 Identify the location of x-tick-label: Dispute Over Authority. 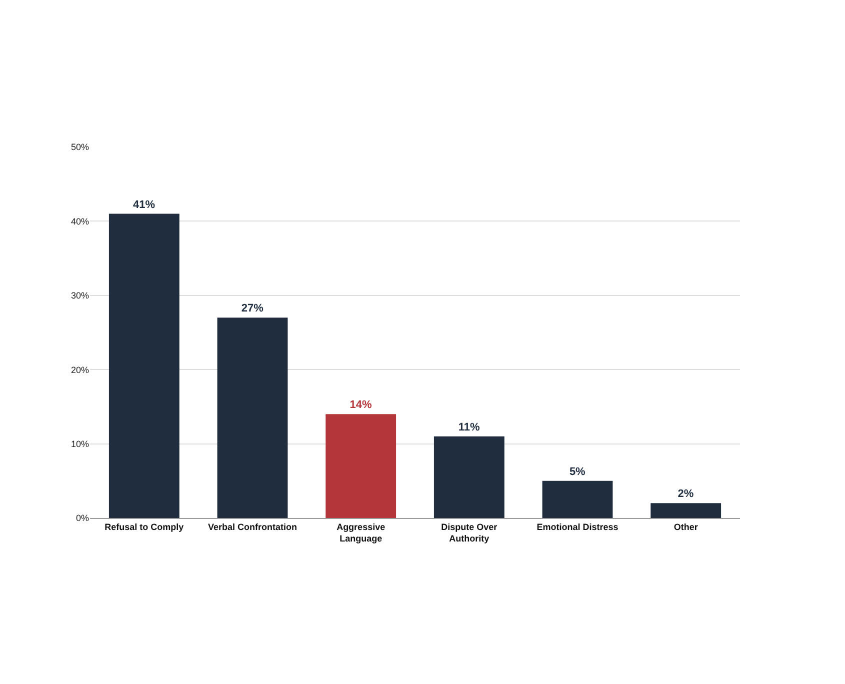
(469, 533).